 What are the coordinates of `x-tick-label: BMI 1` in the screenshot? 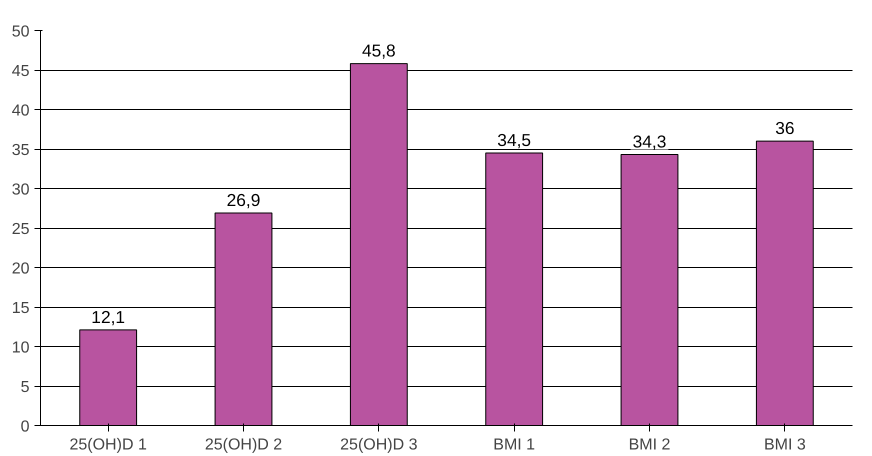 It's located at (514, 445).